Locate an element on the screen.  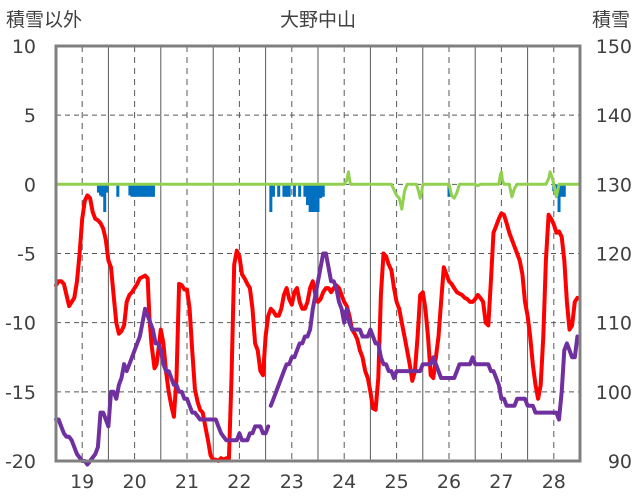
right-tick-label: 150 is located at coordinates (614, 47).